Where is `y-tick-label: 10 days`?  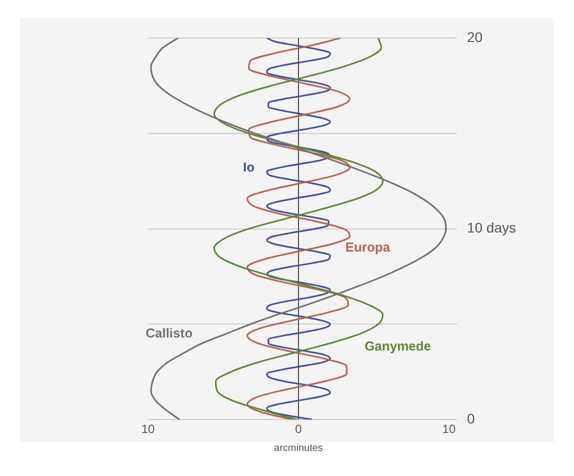 y-tick-label: 10 days is located at coordinates (491, 228).